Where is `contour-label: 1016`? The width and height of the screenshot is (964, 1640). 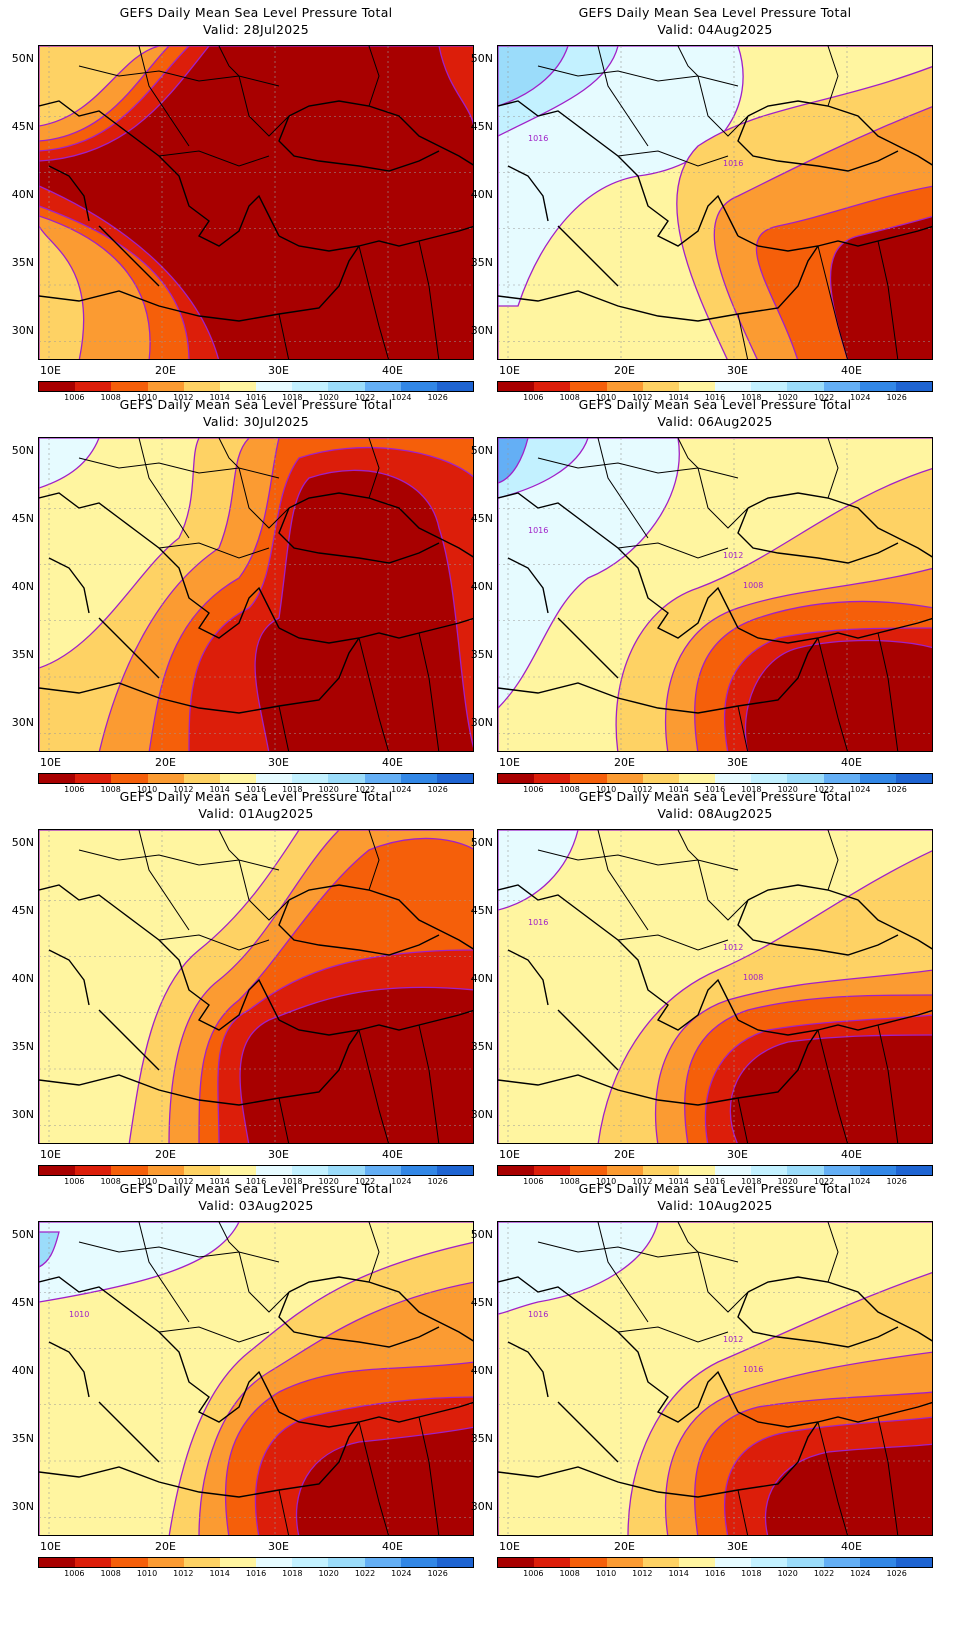
contour-label: 1016 is located at coordinates (753, 1369).